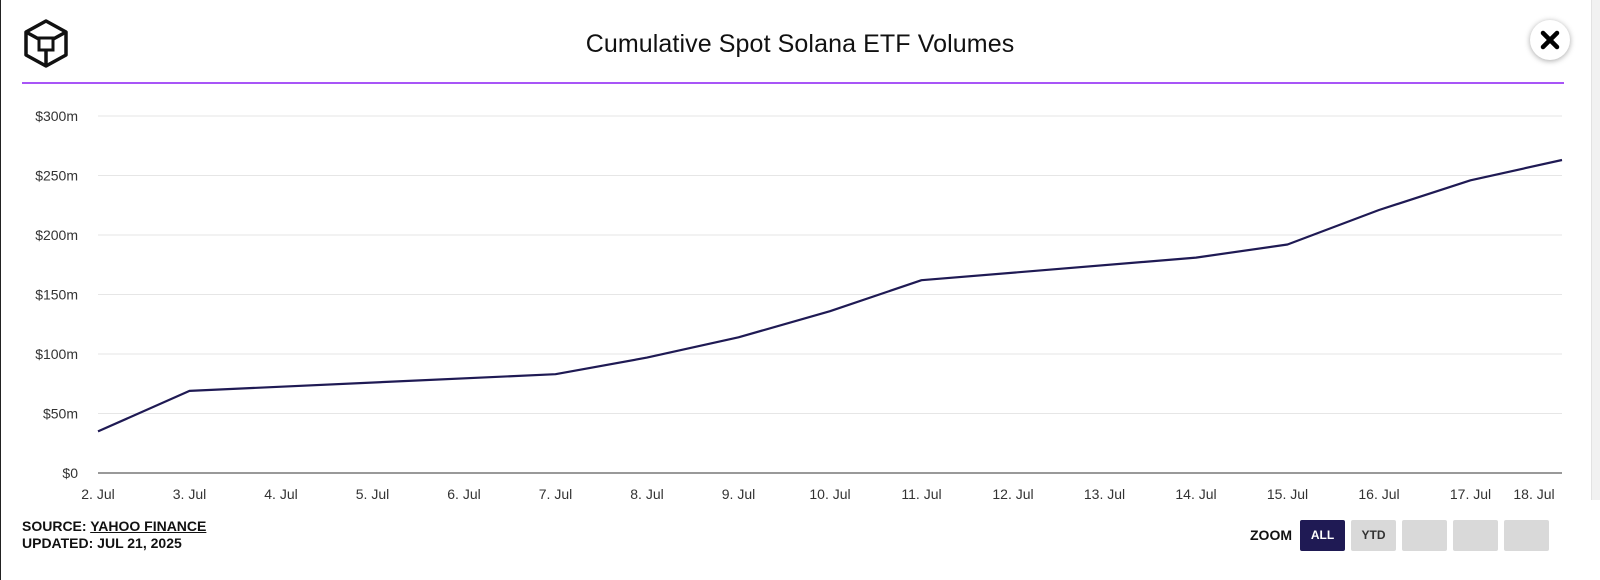 The width and height of the screenshot is (1600, 580). I want to click on y-tick-label: $200m, so click(56, 235).